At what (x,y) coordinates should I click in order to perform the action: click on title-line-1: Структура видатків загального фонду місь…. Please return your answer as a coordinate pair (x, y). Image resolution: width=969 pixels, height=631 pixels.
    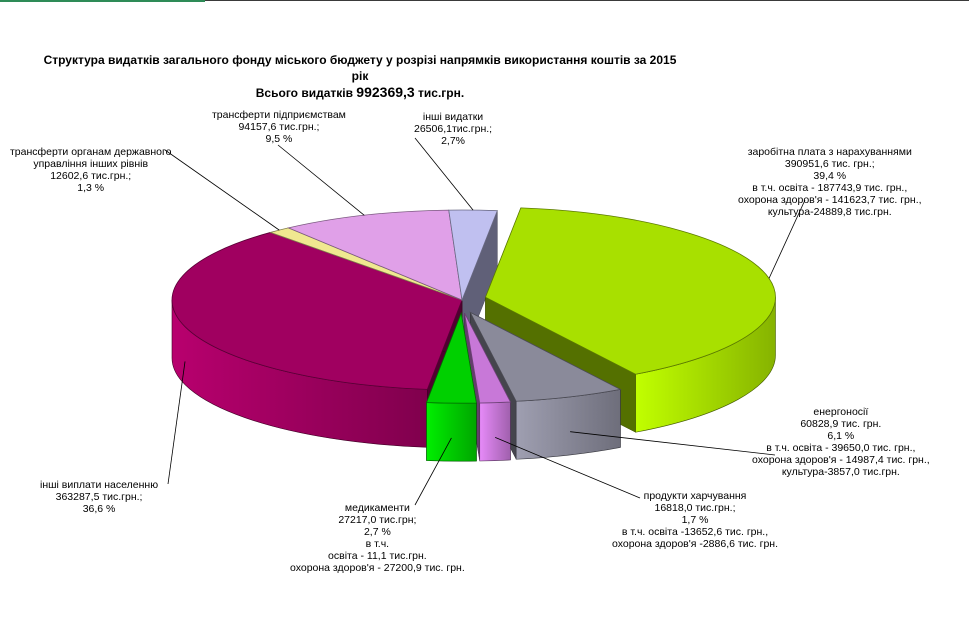
    Looking at the image, I should click on (360, 60).